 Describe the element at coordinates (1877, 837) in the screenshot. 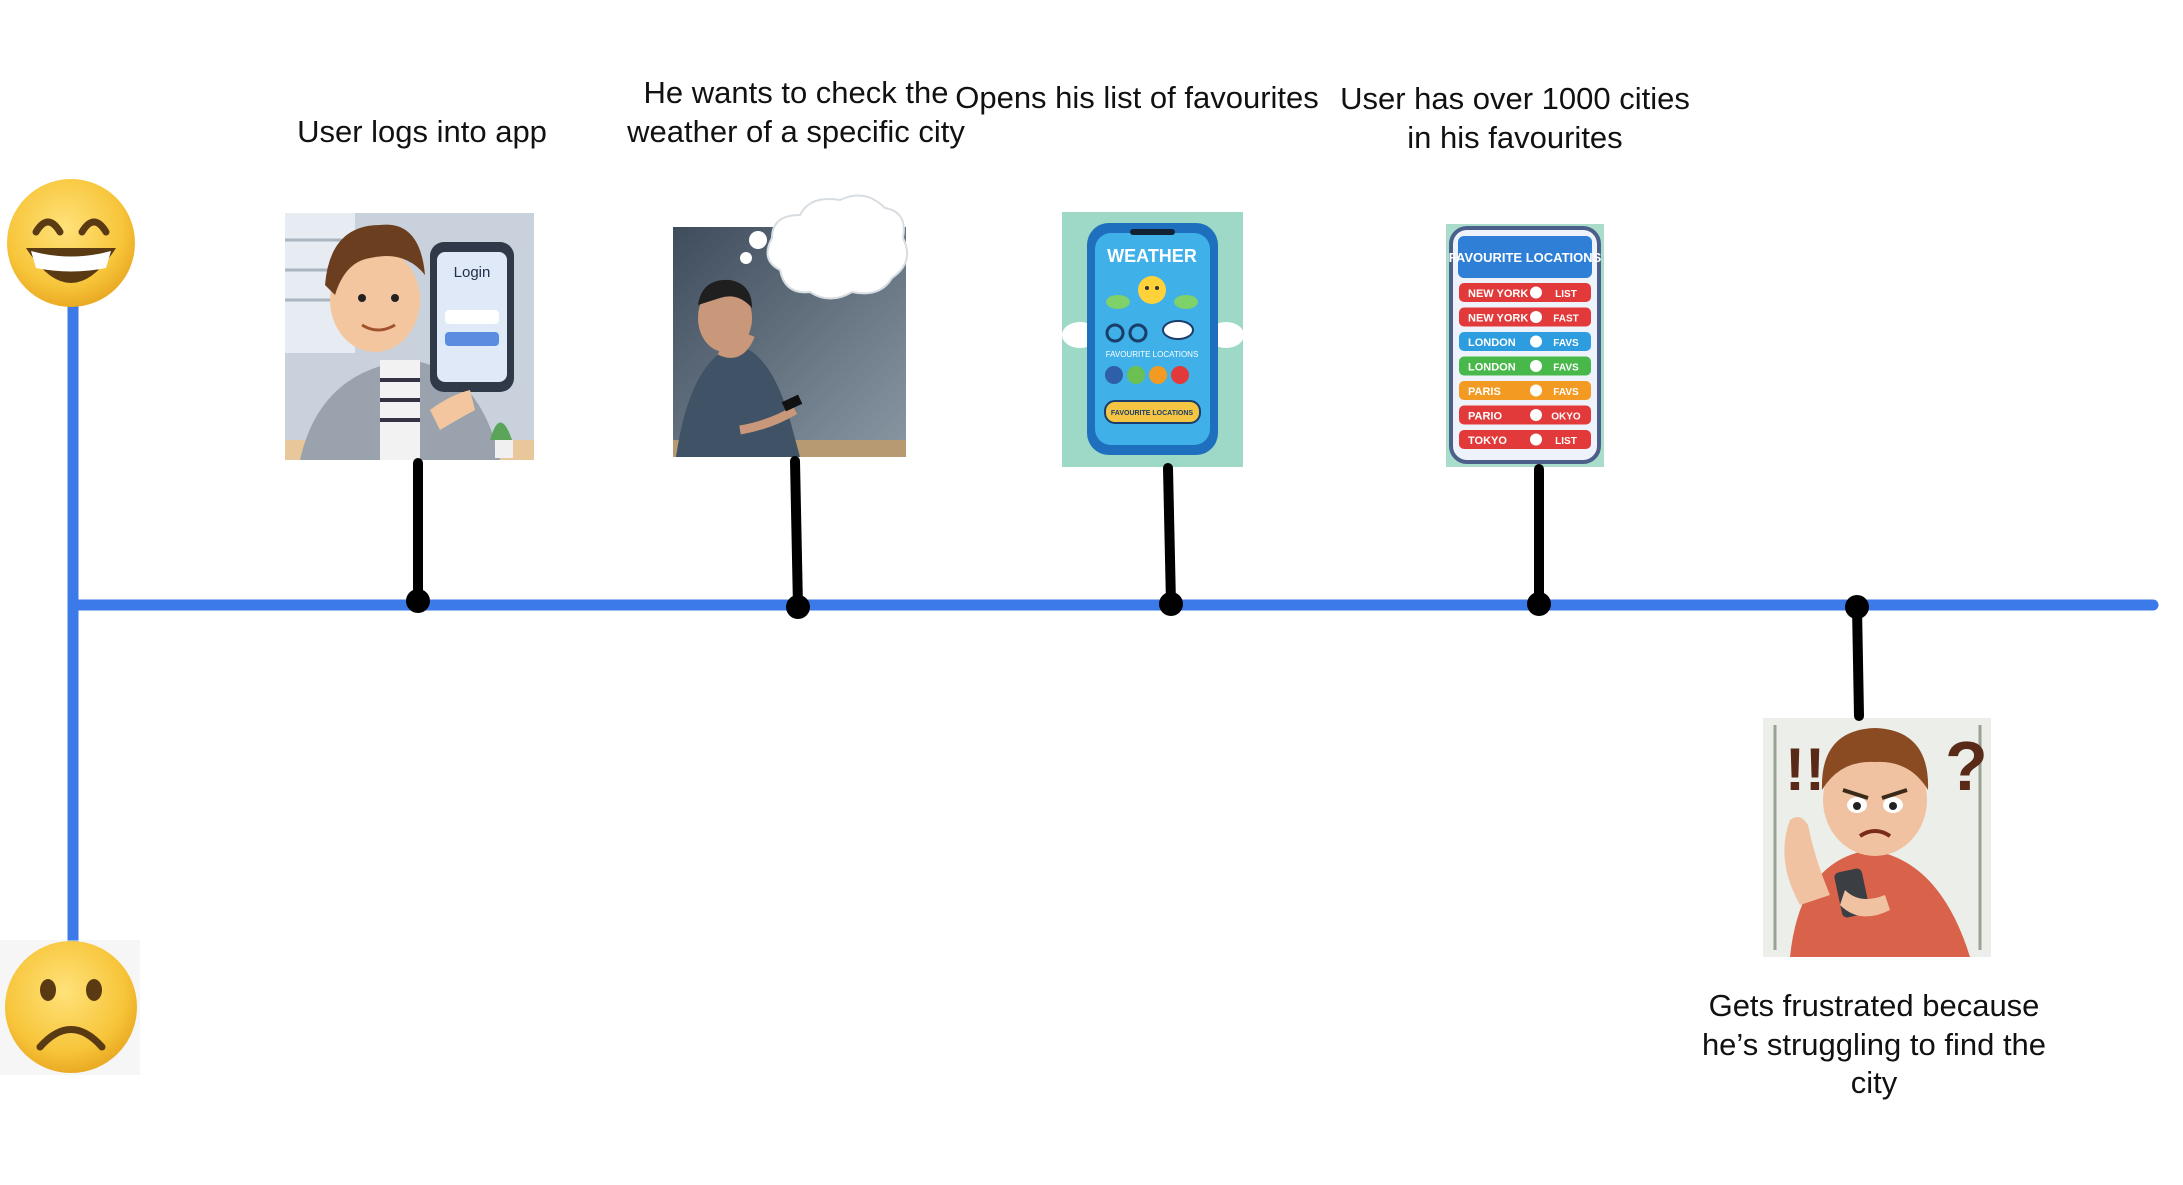

I see `frustrated-boy-with-phone-illustration: !! ?` at that location.